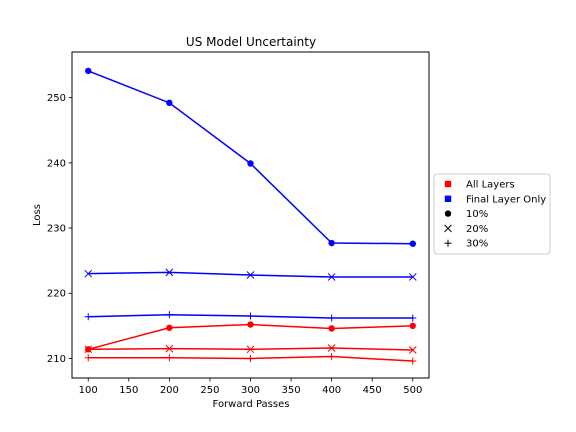 This screenshot has height=432, width=576. I want to click on x-tick-label: 300, so click(250, 390).